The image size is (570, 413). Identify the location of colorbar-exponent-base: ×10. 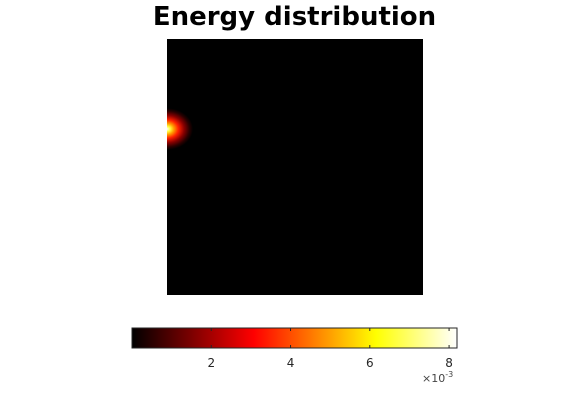
(434, 378).